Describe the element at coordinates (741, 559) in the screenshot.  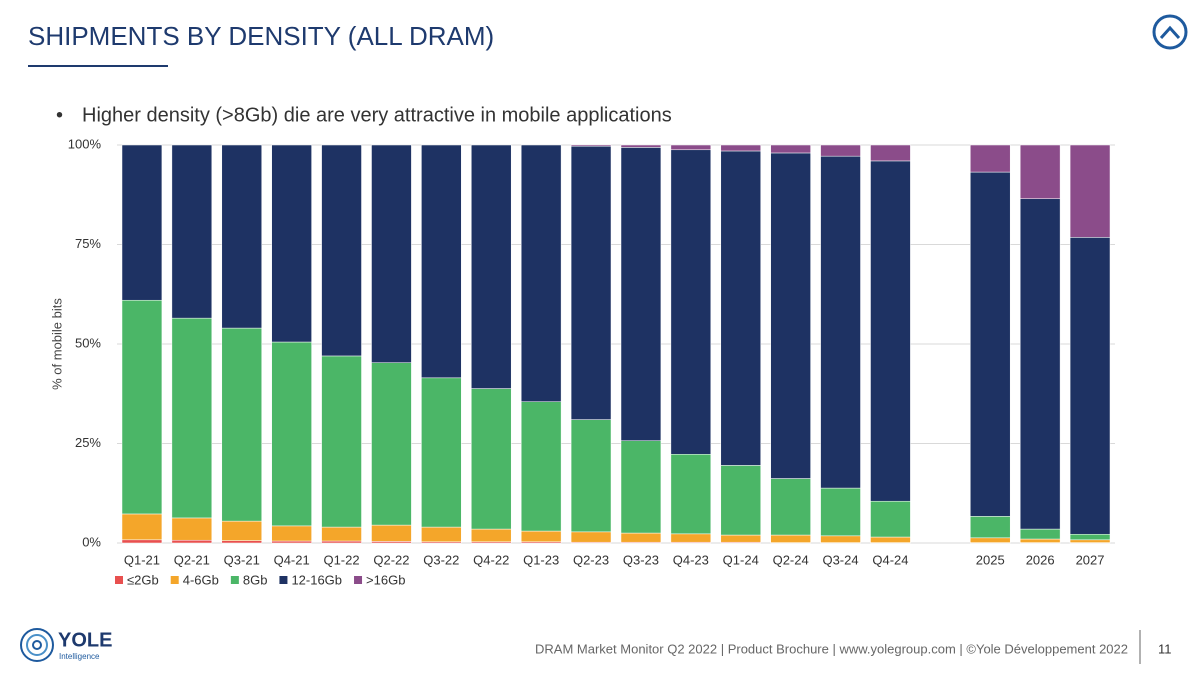
I see `x-tick-label: Q1-24` at that location.